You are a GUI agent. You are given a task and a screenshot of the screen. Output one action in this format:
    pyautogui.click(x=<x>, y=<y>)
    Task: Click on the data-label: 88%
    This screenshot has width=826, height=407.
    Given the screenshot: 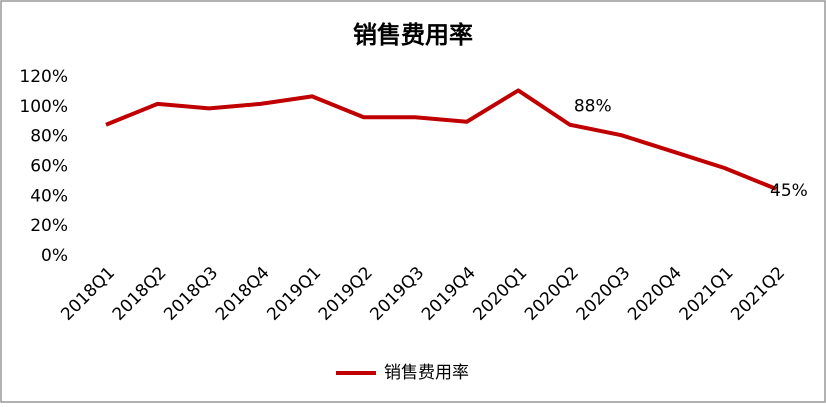 What is the action you would take?
    pyautogui.click(x=593, y=107)
    